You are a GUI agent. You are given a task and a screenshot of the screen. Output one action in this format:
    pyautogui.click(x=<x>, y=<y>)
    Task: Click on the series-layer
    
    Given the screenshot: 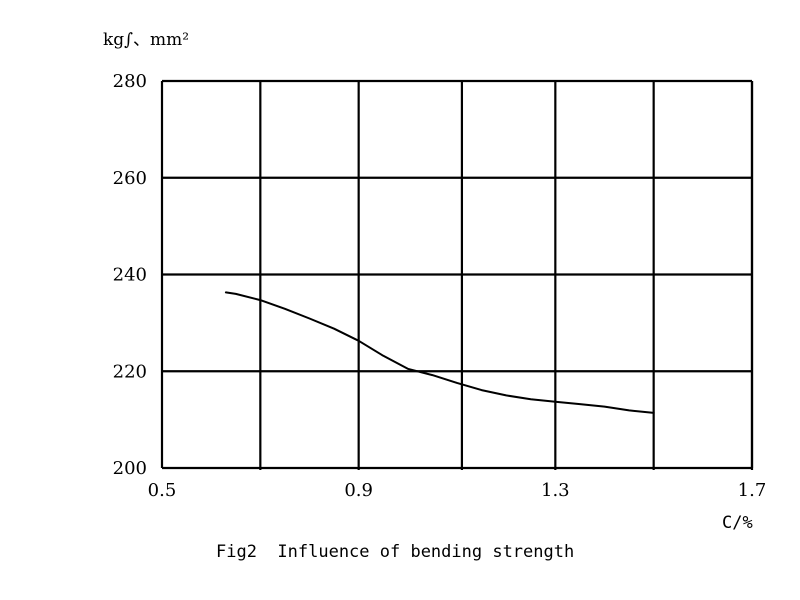 What is the action you would take?
    pyautogui.click(x=439, y=352)
    